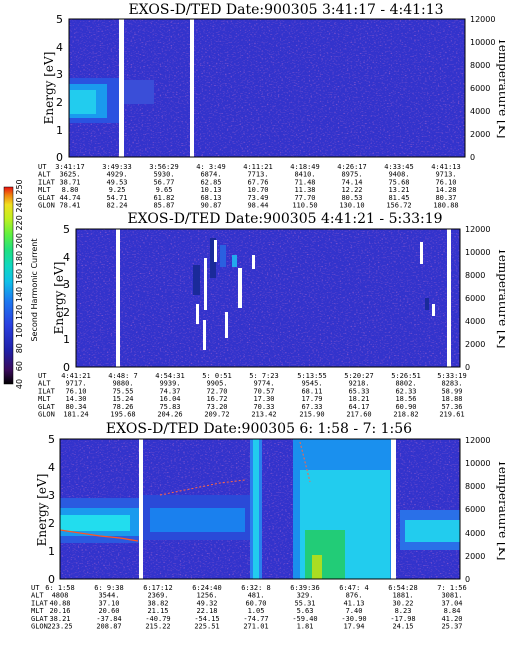 Image resolution: width=505 pixels, height=649 pixels. Describe the element at coordinates (312, 376) in the screenshot. I see `info-cell: 5:13:55` at that location.